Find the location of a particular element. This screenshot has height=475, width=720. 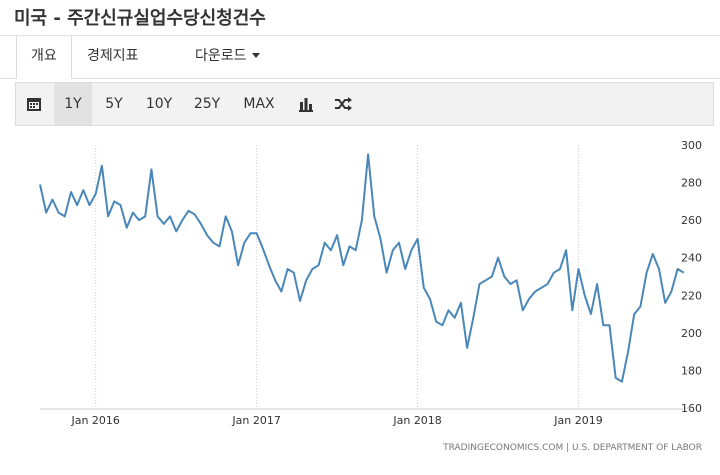

tab: 다운로드 is located at coordinates (228, 57).